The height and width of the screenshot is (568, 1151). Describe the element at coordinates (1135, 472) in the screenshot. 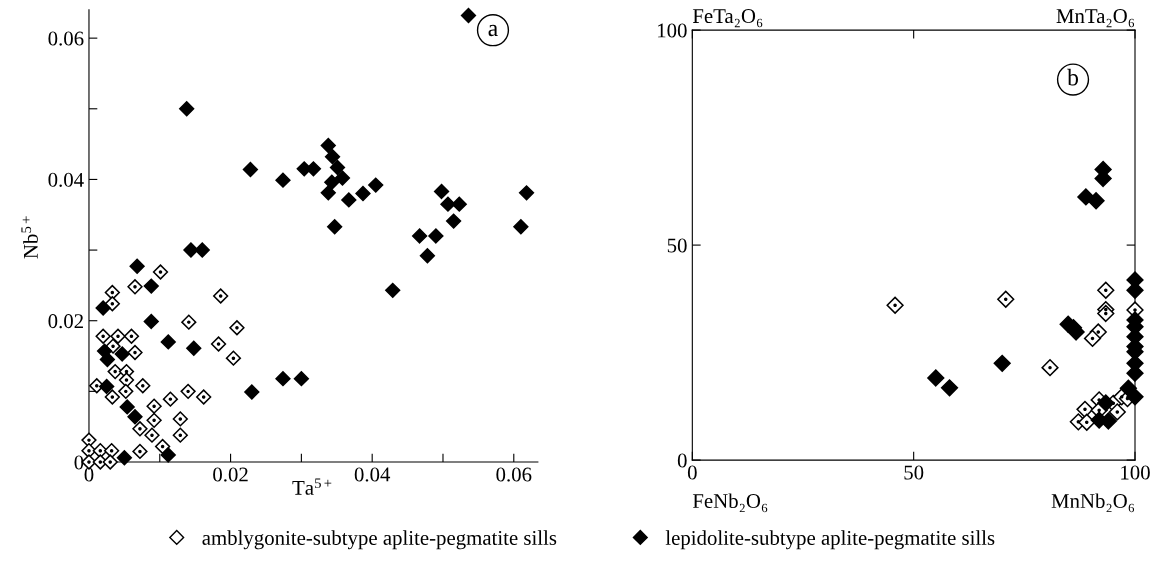

I see `x-tick-label: 100` at that location.